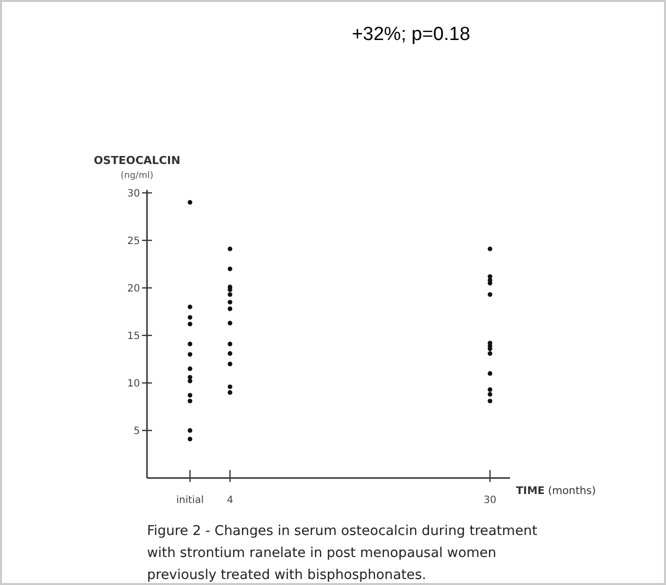 This screenshot has width=666, height=585. I want to click on y-tick-label: 20, so click(133, 288).